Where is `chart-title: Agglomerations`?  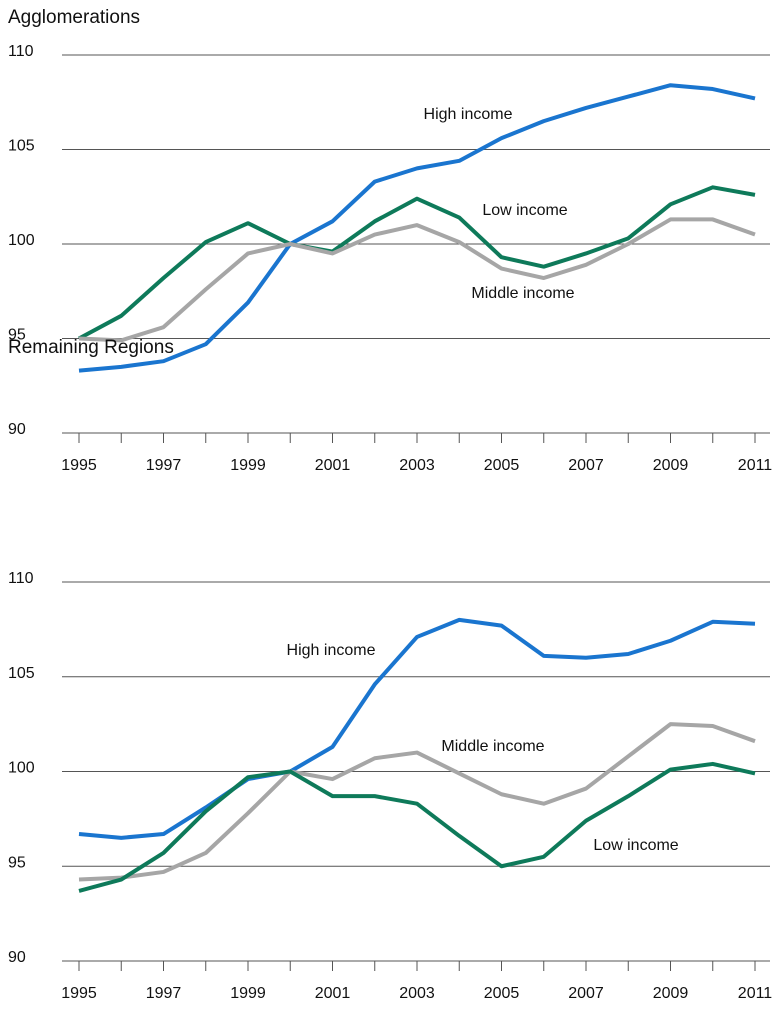
chart-title: Agglomerations is located at coordinates (74, 17).